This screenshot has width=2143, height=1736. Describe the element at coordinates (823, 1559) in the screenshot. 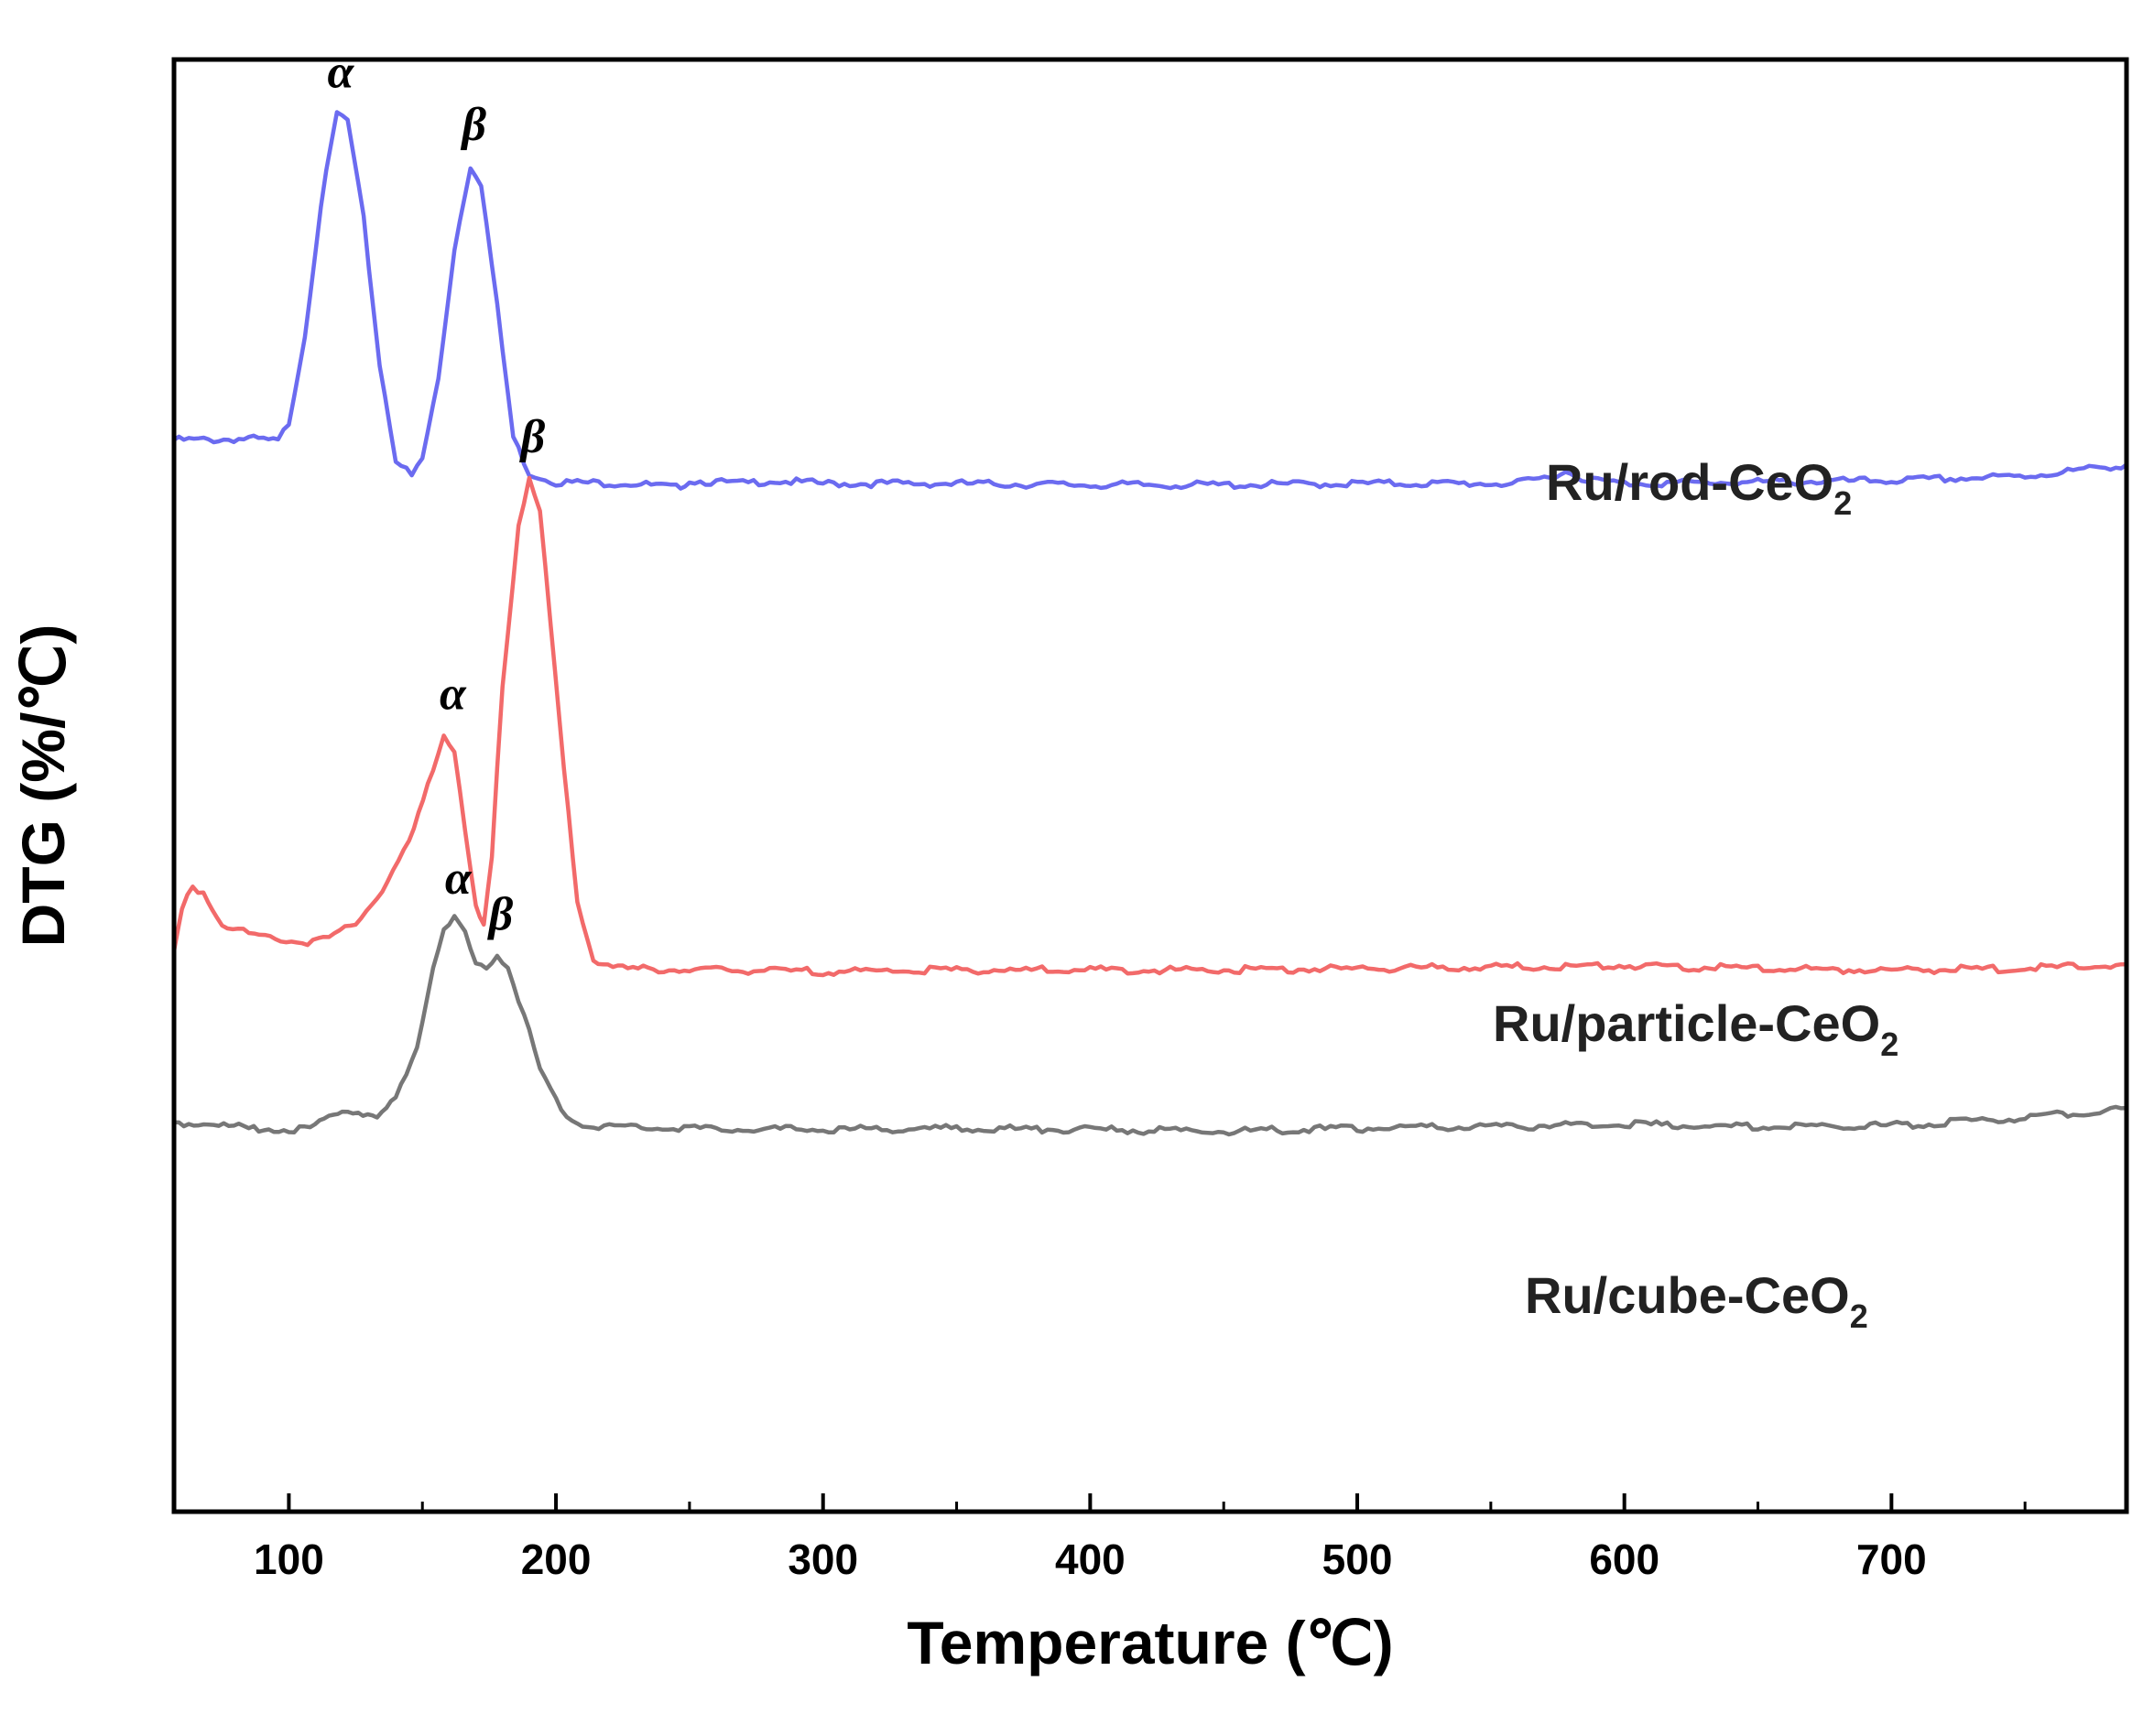

I see `x-tick-label: 300` at that location.